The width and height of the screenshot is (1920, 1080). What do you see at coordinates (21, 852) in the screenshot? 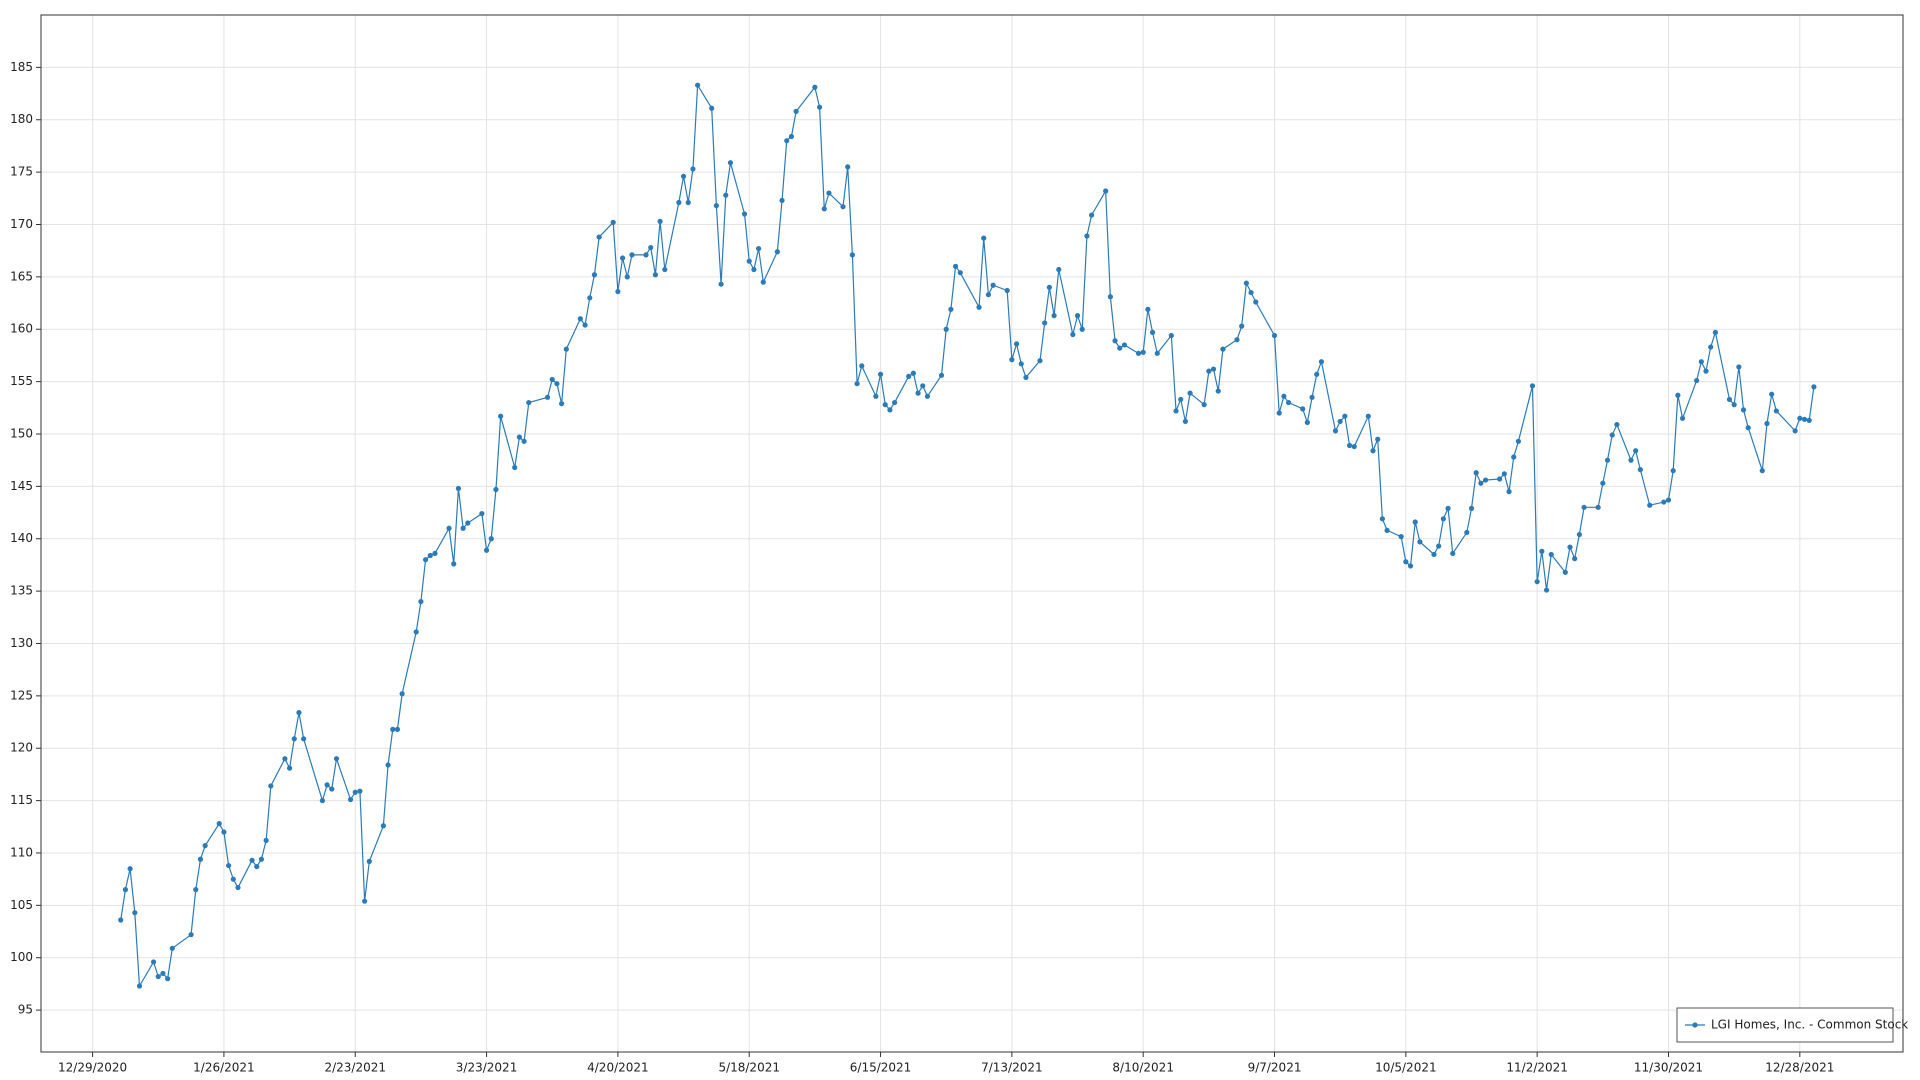
I see `y-tick-label: 110` at bounding box center [21, 852].